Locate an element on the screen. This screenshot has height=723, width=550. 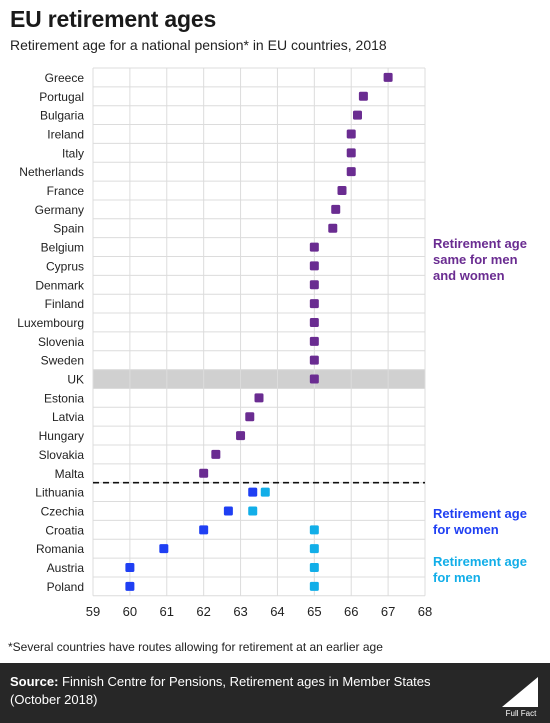
country-label: Ireland is located at coordinates (65, 134).